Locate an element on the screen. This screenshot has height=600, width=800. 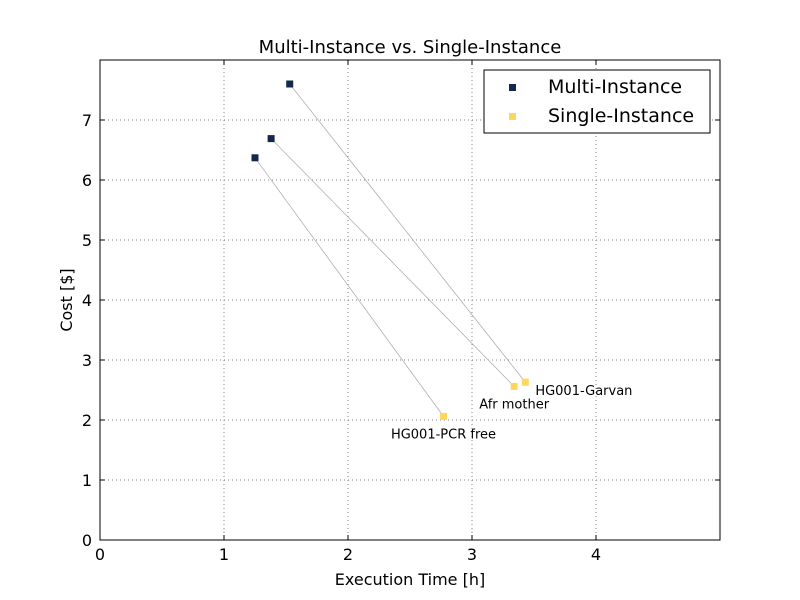
y-tick-label: 4 is located at coordinates (87, 300).